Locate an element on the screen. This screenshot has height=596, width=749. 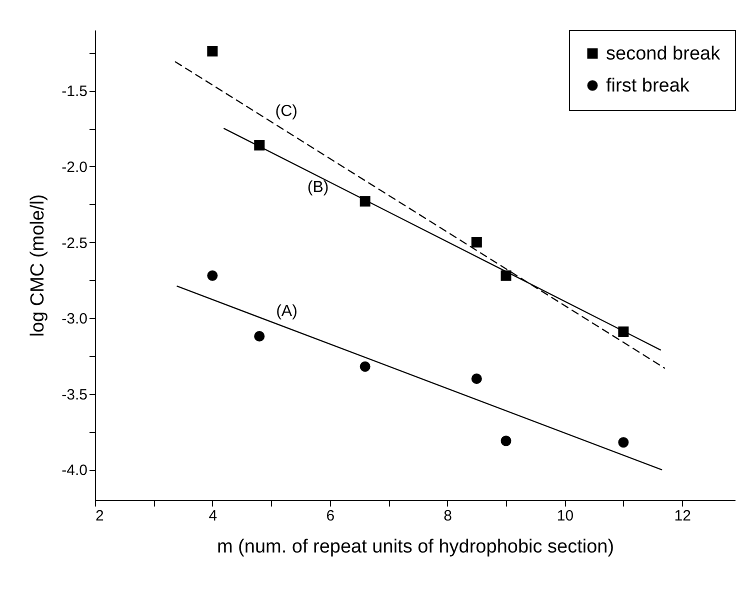
x-tick-label: 6 is located at coordinates (330, 516).